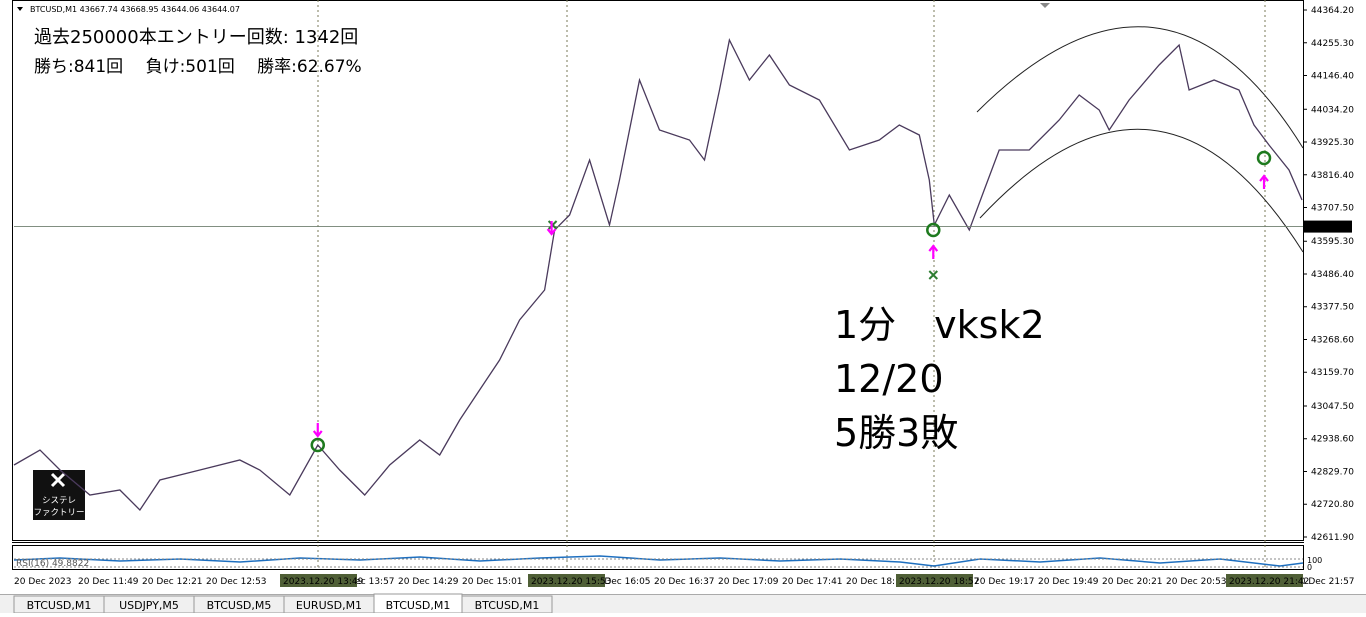 The image size is (1366, 617). Describe the element at coordinates (896, 433) in the screenshot. I see `overlay-big3: 5勝3敗` at that location.